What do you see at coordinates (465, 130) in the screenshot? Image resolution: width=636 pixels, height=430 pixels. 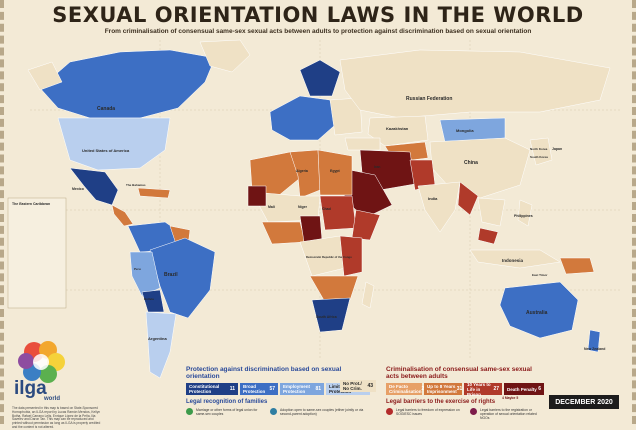 I see `label-mongolia: Mongolia` at bounding box center [465, 130].